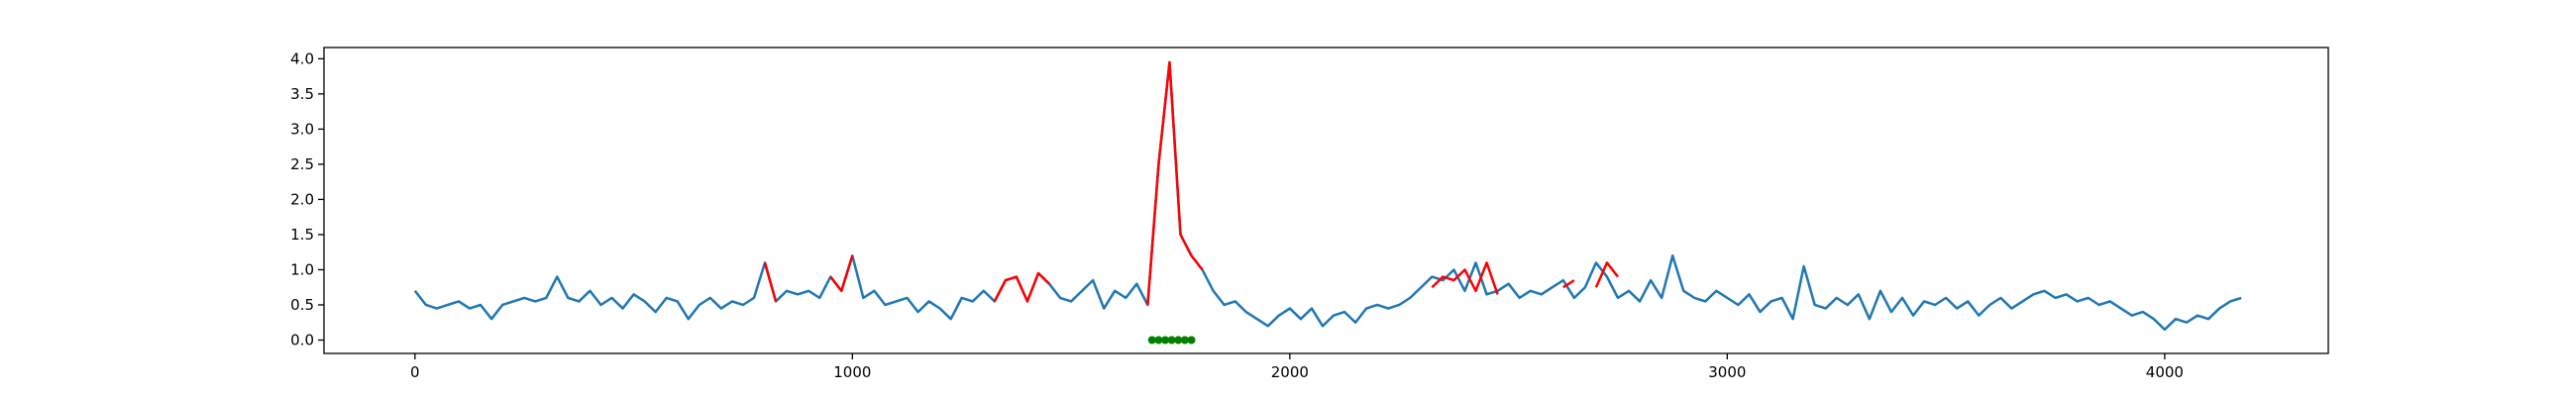 Image resolution: width=2576 pixels, height=396 pixels. Describe the element at coordinates (302, 340) in the screenshot. I see `y-tick-label: 0.0` at that location.